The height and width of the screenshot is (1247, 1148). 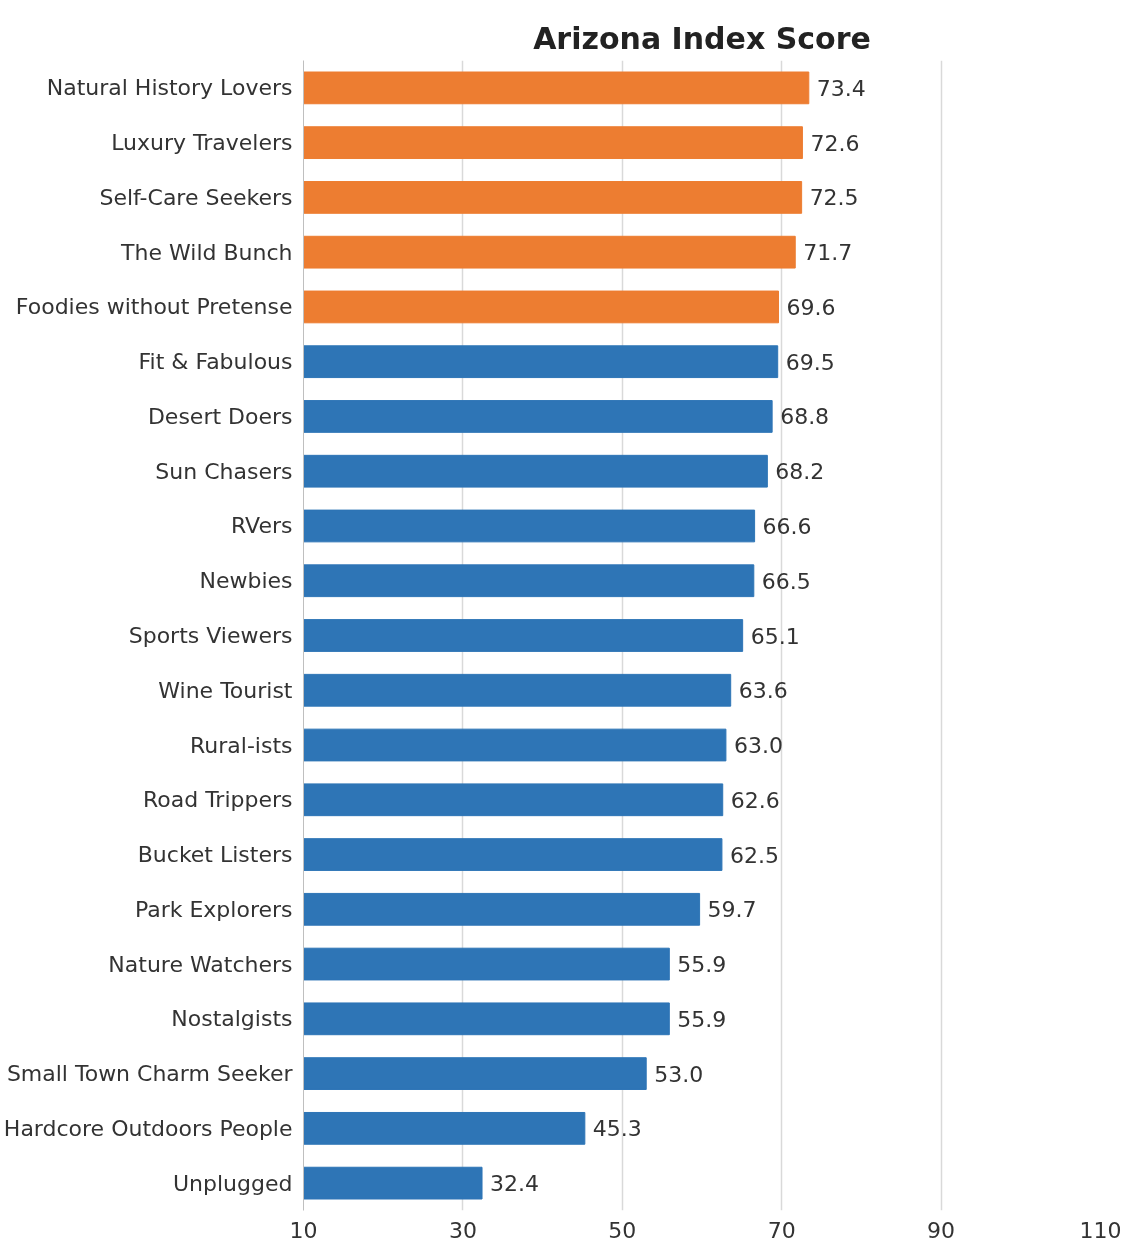 I want to click on y-tick-label: Nature Watchers, so click(x=200, y=964).